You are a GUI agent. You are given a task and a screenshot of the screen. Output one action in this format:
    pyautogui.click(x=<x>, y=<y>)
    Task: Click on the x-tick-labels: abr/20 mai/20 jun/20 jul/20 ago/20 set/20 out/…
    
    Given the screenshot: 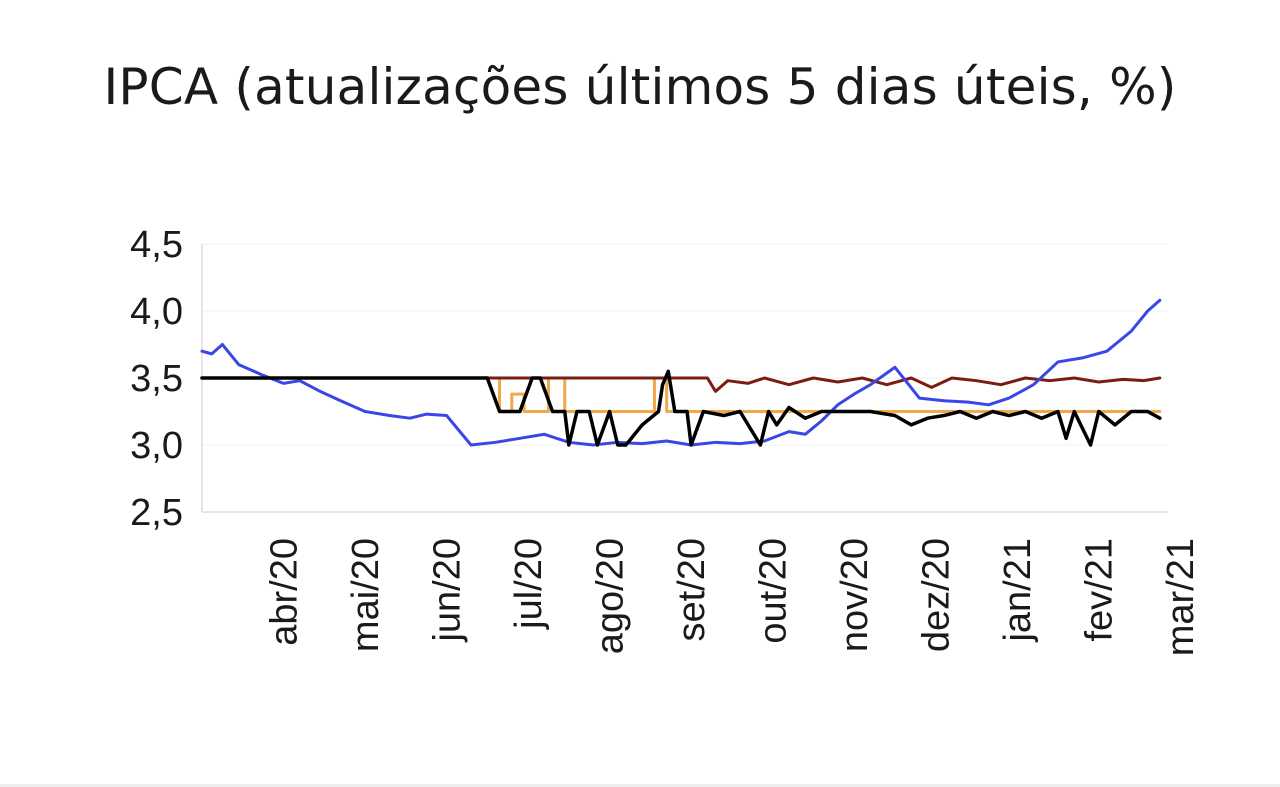 What is the action you would take?
    pyautogui.click(x=733, y=597)
    